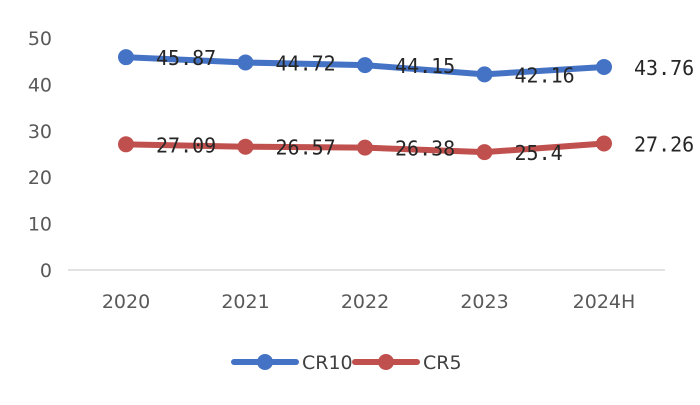 Image resolution: width=700 pixels, height=405 pixels. I want to click on data-label-cr10: 43.76, so click(664, 68).